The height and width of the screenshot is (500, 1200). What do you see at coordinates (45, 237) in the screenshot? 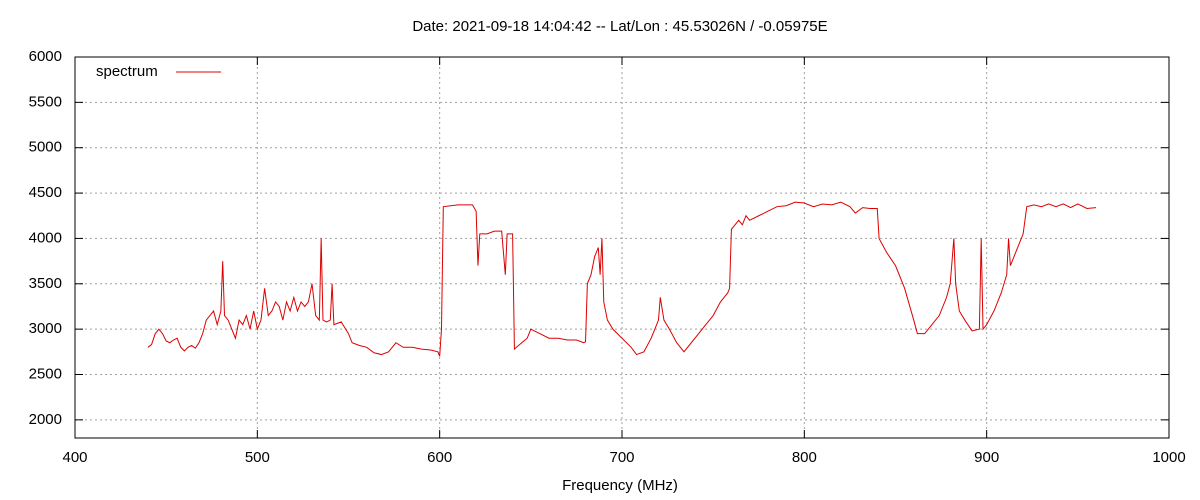
I see `y-tick-label: 4000` at bounding box center [45, 237].